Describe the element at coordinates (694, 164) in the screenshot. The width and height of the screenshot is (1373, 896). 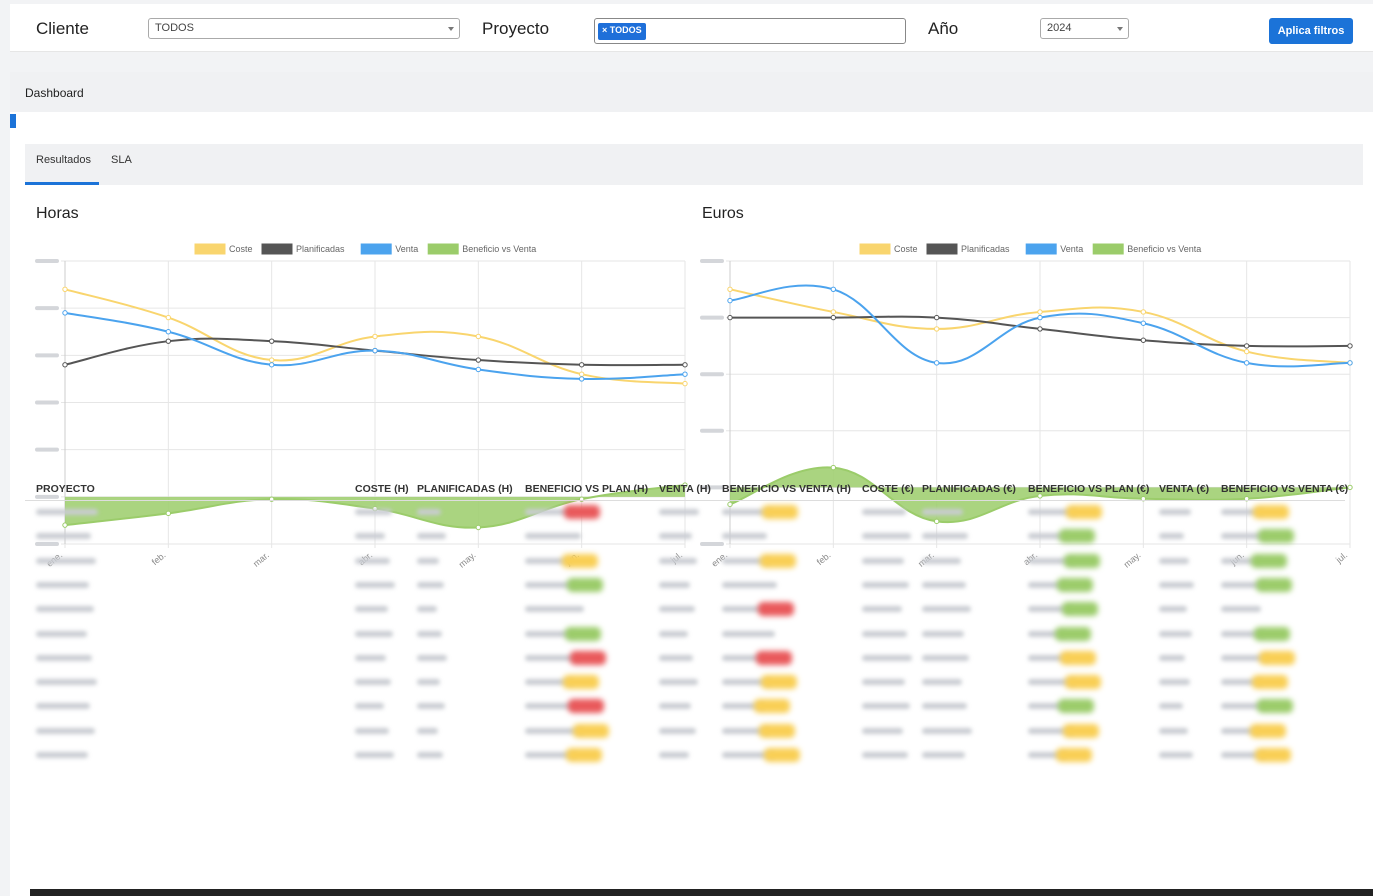
I see `tab-bar: Resultados SLA` at that location.